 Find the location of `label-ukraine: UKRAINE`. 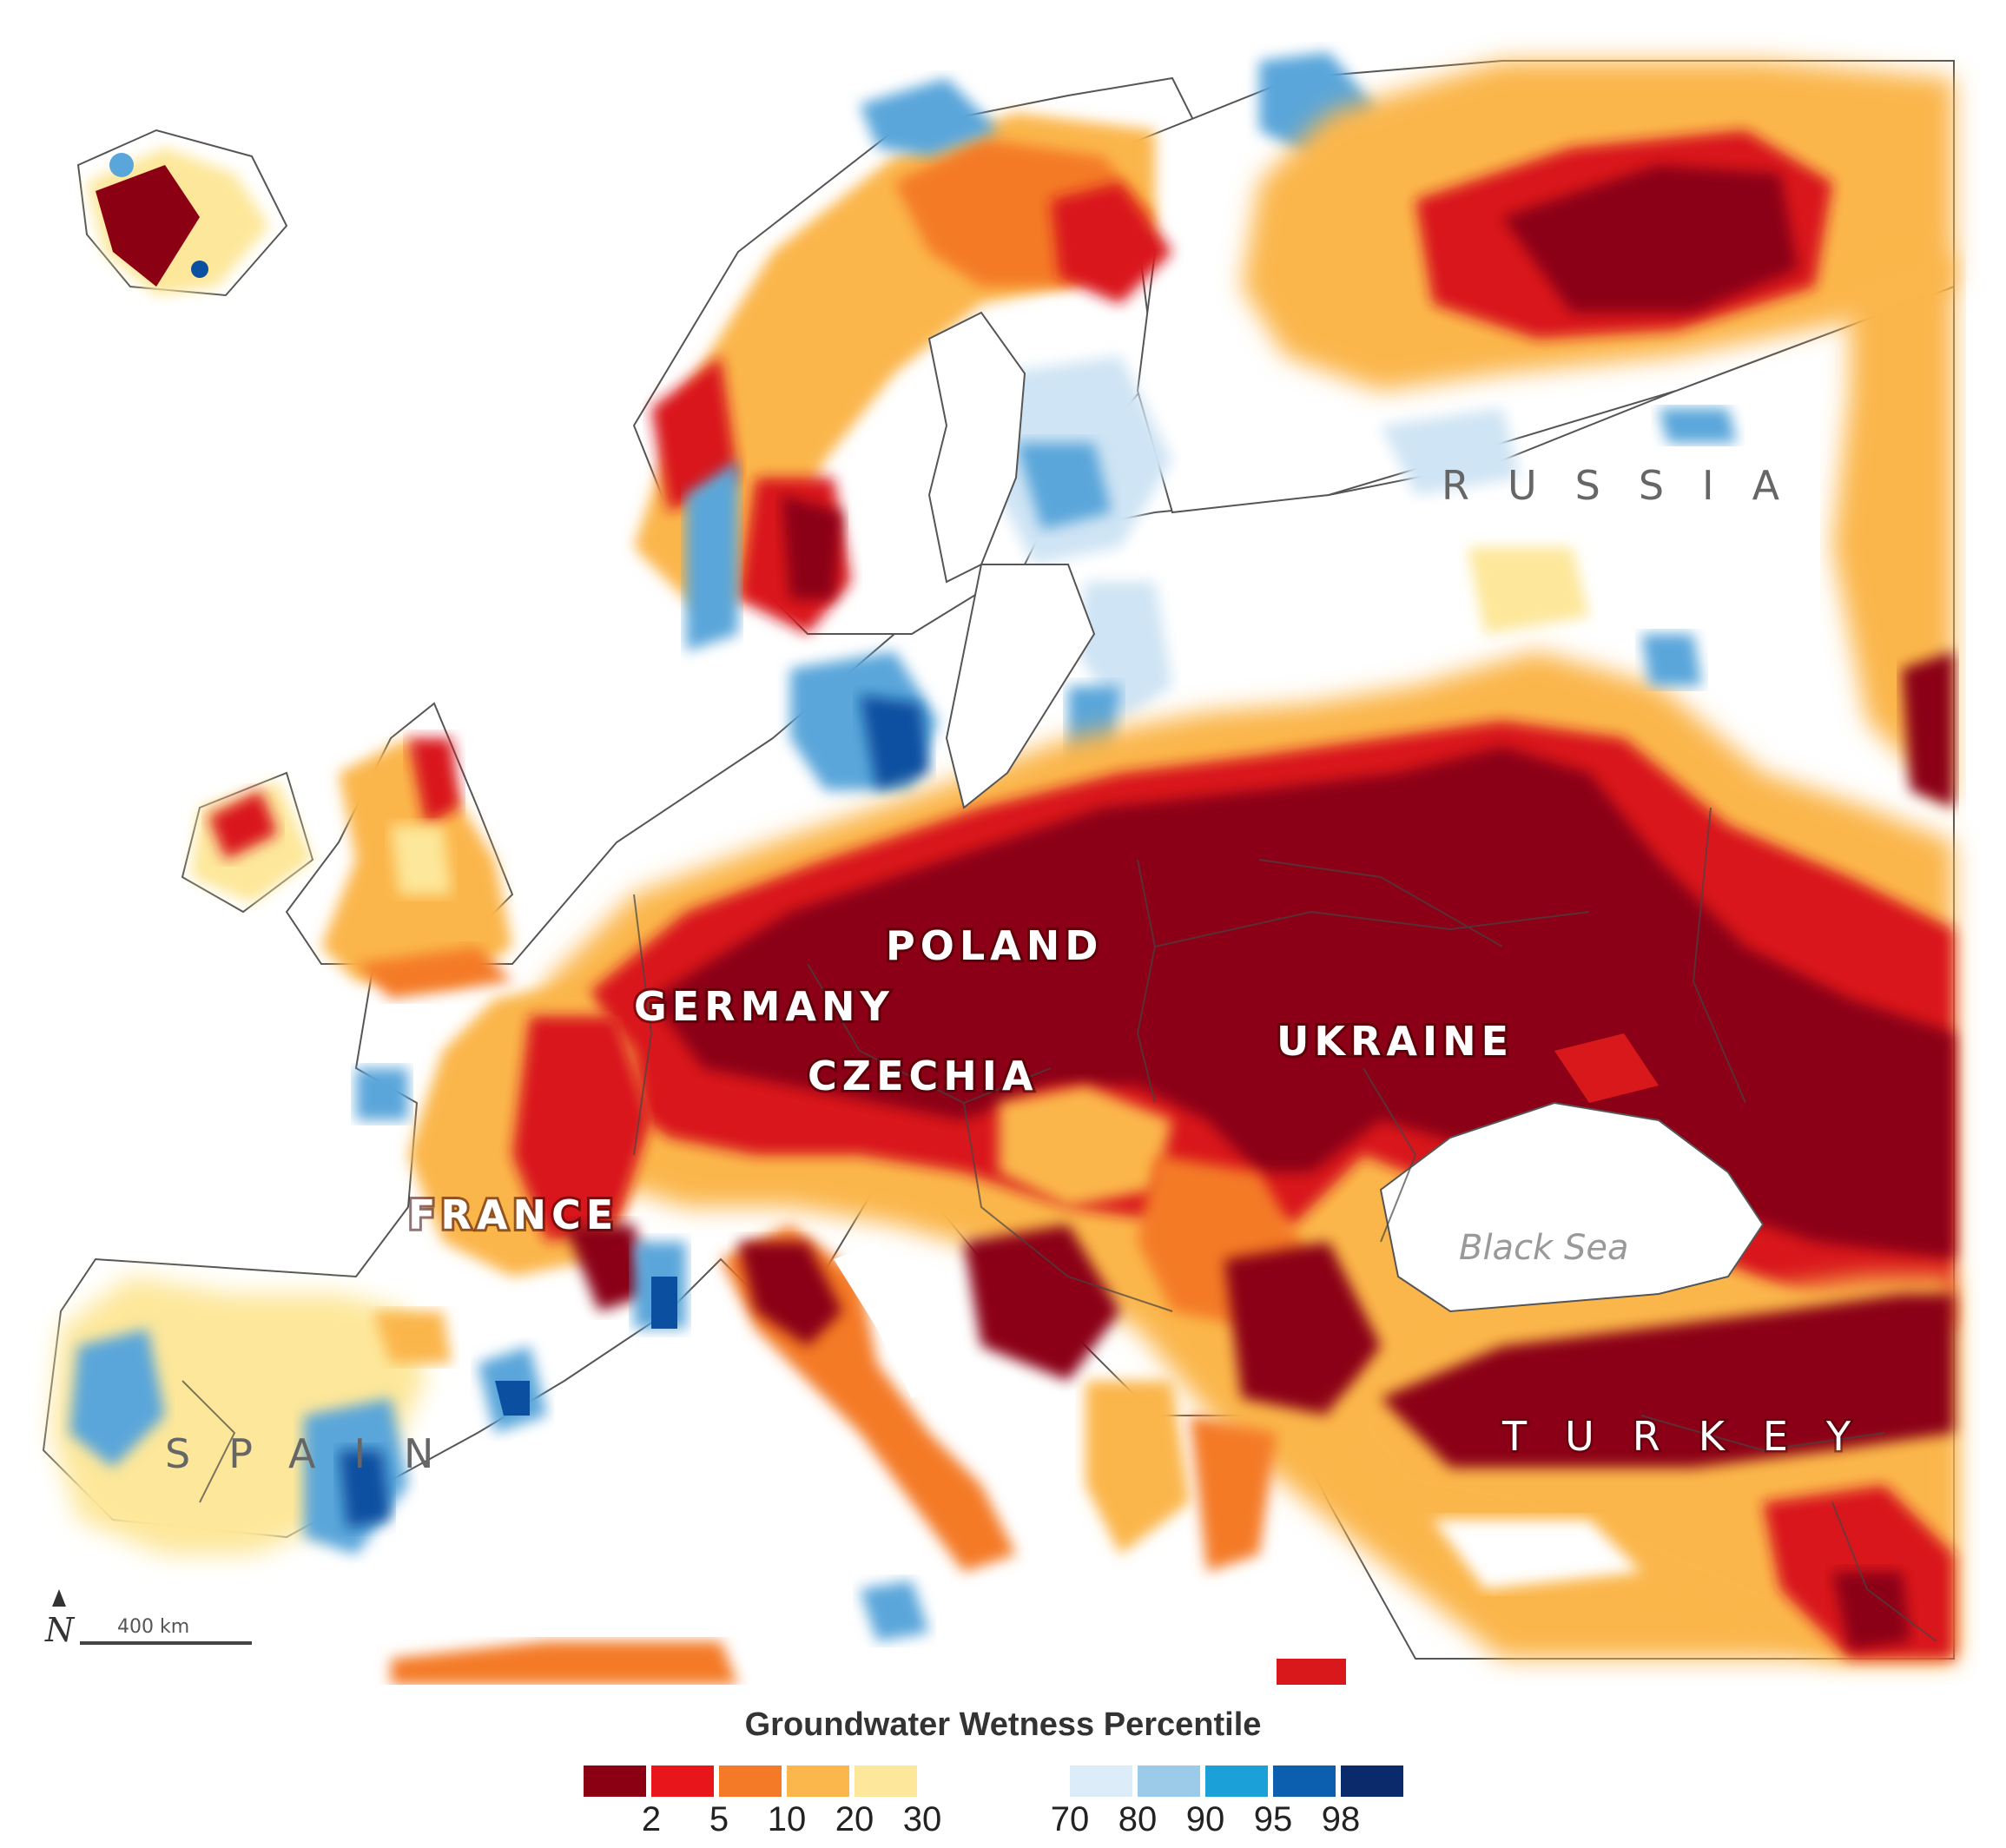

label-ukraine: UKRAINE is located at coordinates (1395, 1042).